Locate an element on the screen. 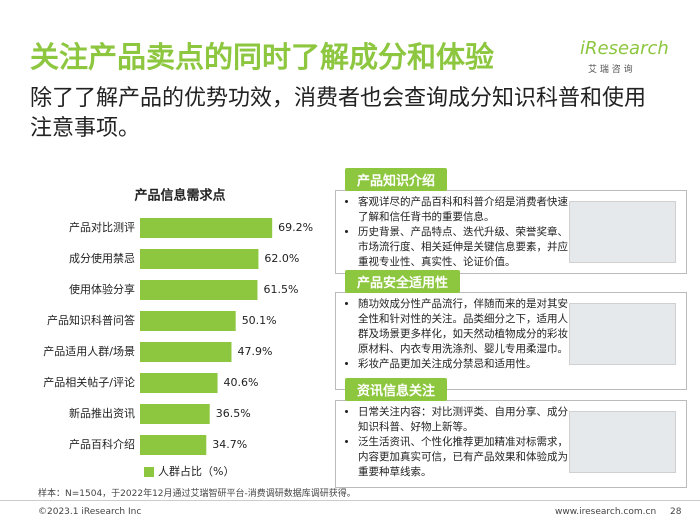  value-label: 36.5% is located at coordinates (233, 413).